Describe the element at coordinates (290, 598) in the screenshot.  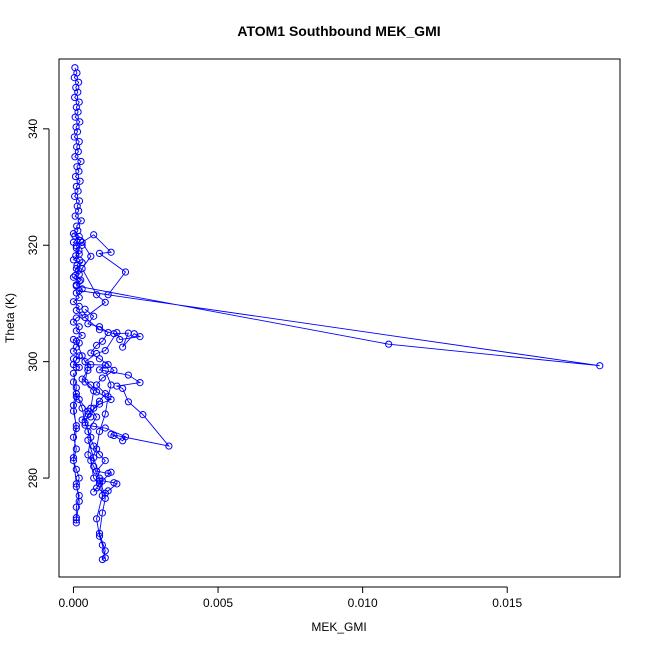
I see `x-axis: 0.000 0.005 0.010 0.015` at that location.